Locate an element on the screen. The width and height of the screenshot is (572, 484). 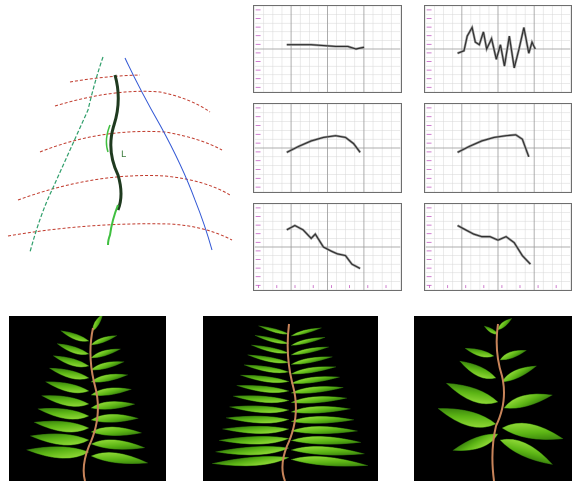
graph-middle-left is located at coordinates (327, 148).